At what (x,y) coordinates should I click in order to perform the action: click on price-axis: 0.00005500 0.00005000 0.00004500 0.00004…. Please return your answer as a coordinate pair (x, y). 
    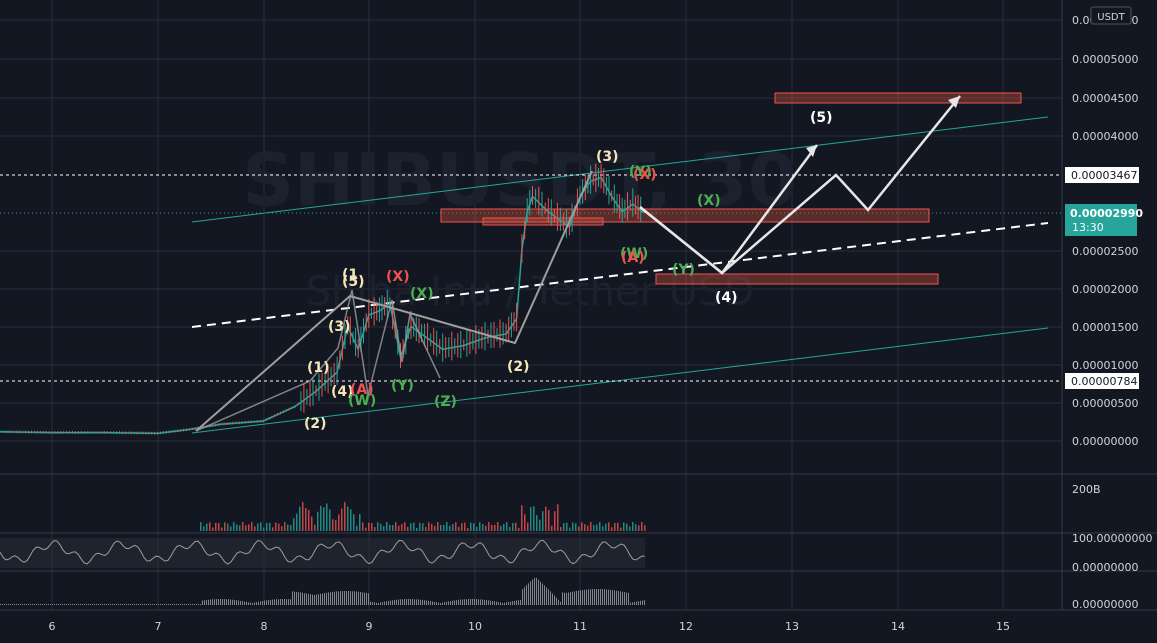
    Looking at the image, I should click on (1108, 308).